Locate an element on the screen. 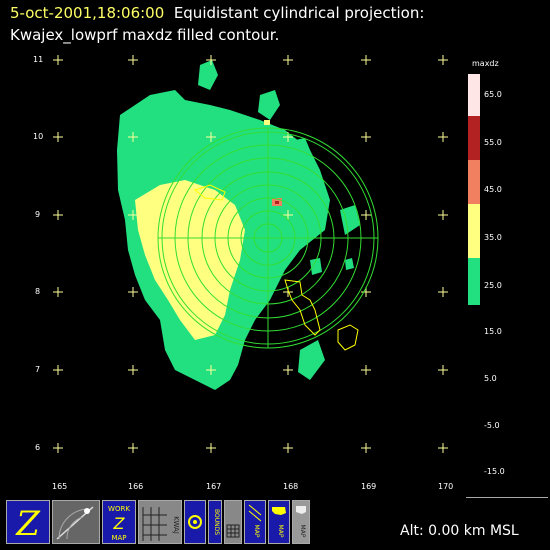  plot-subtitle: Kwajex_lowprf maxdz filled contour. is located at coordinates (145, 35).